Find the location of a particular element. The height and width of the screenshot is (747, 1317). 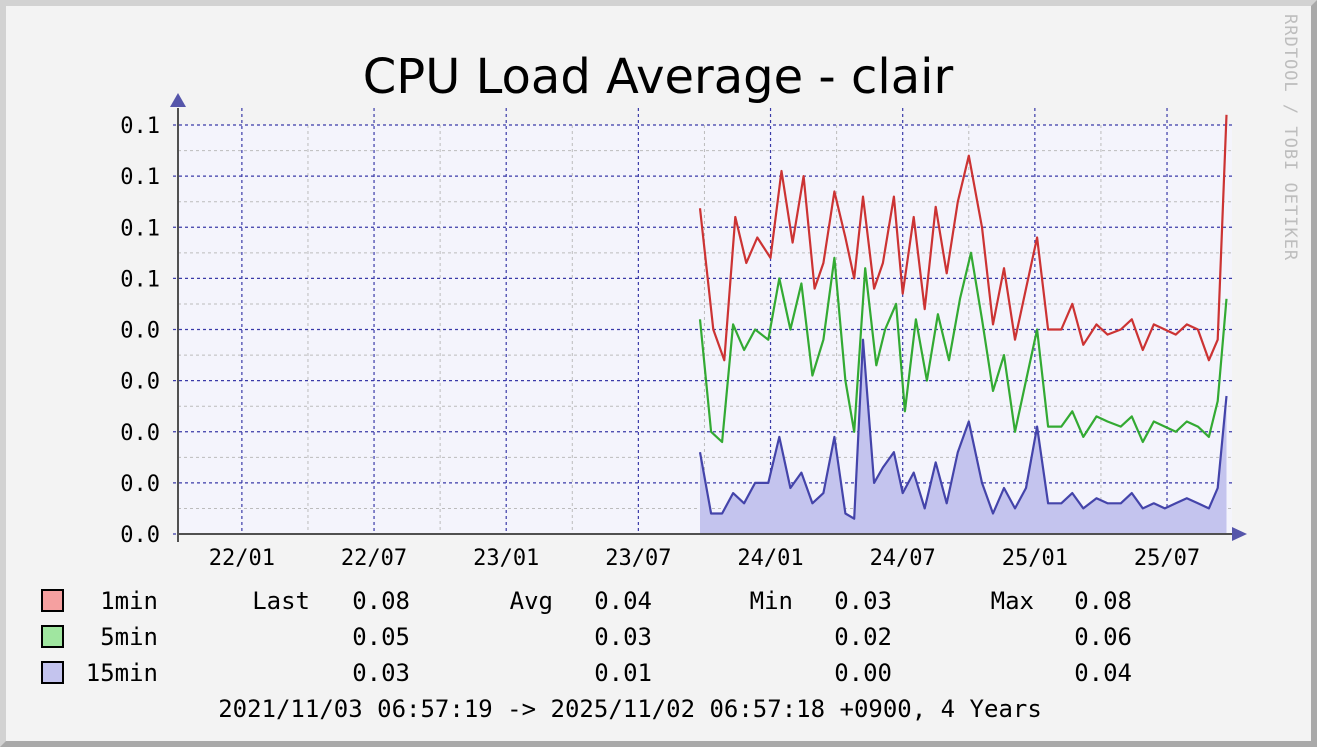

legend-name: 1min is located at coordinates (129, 601).